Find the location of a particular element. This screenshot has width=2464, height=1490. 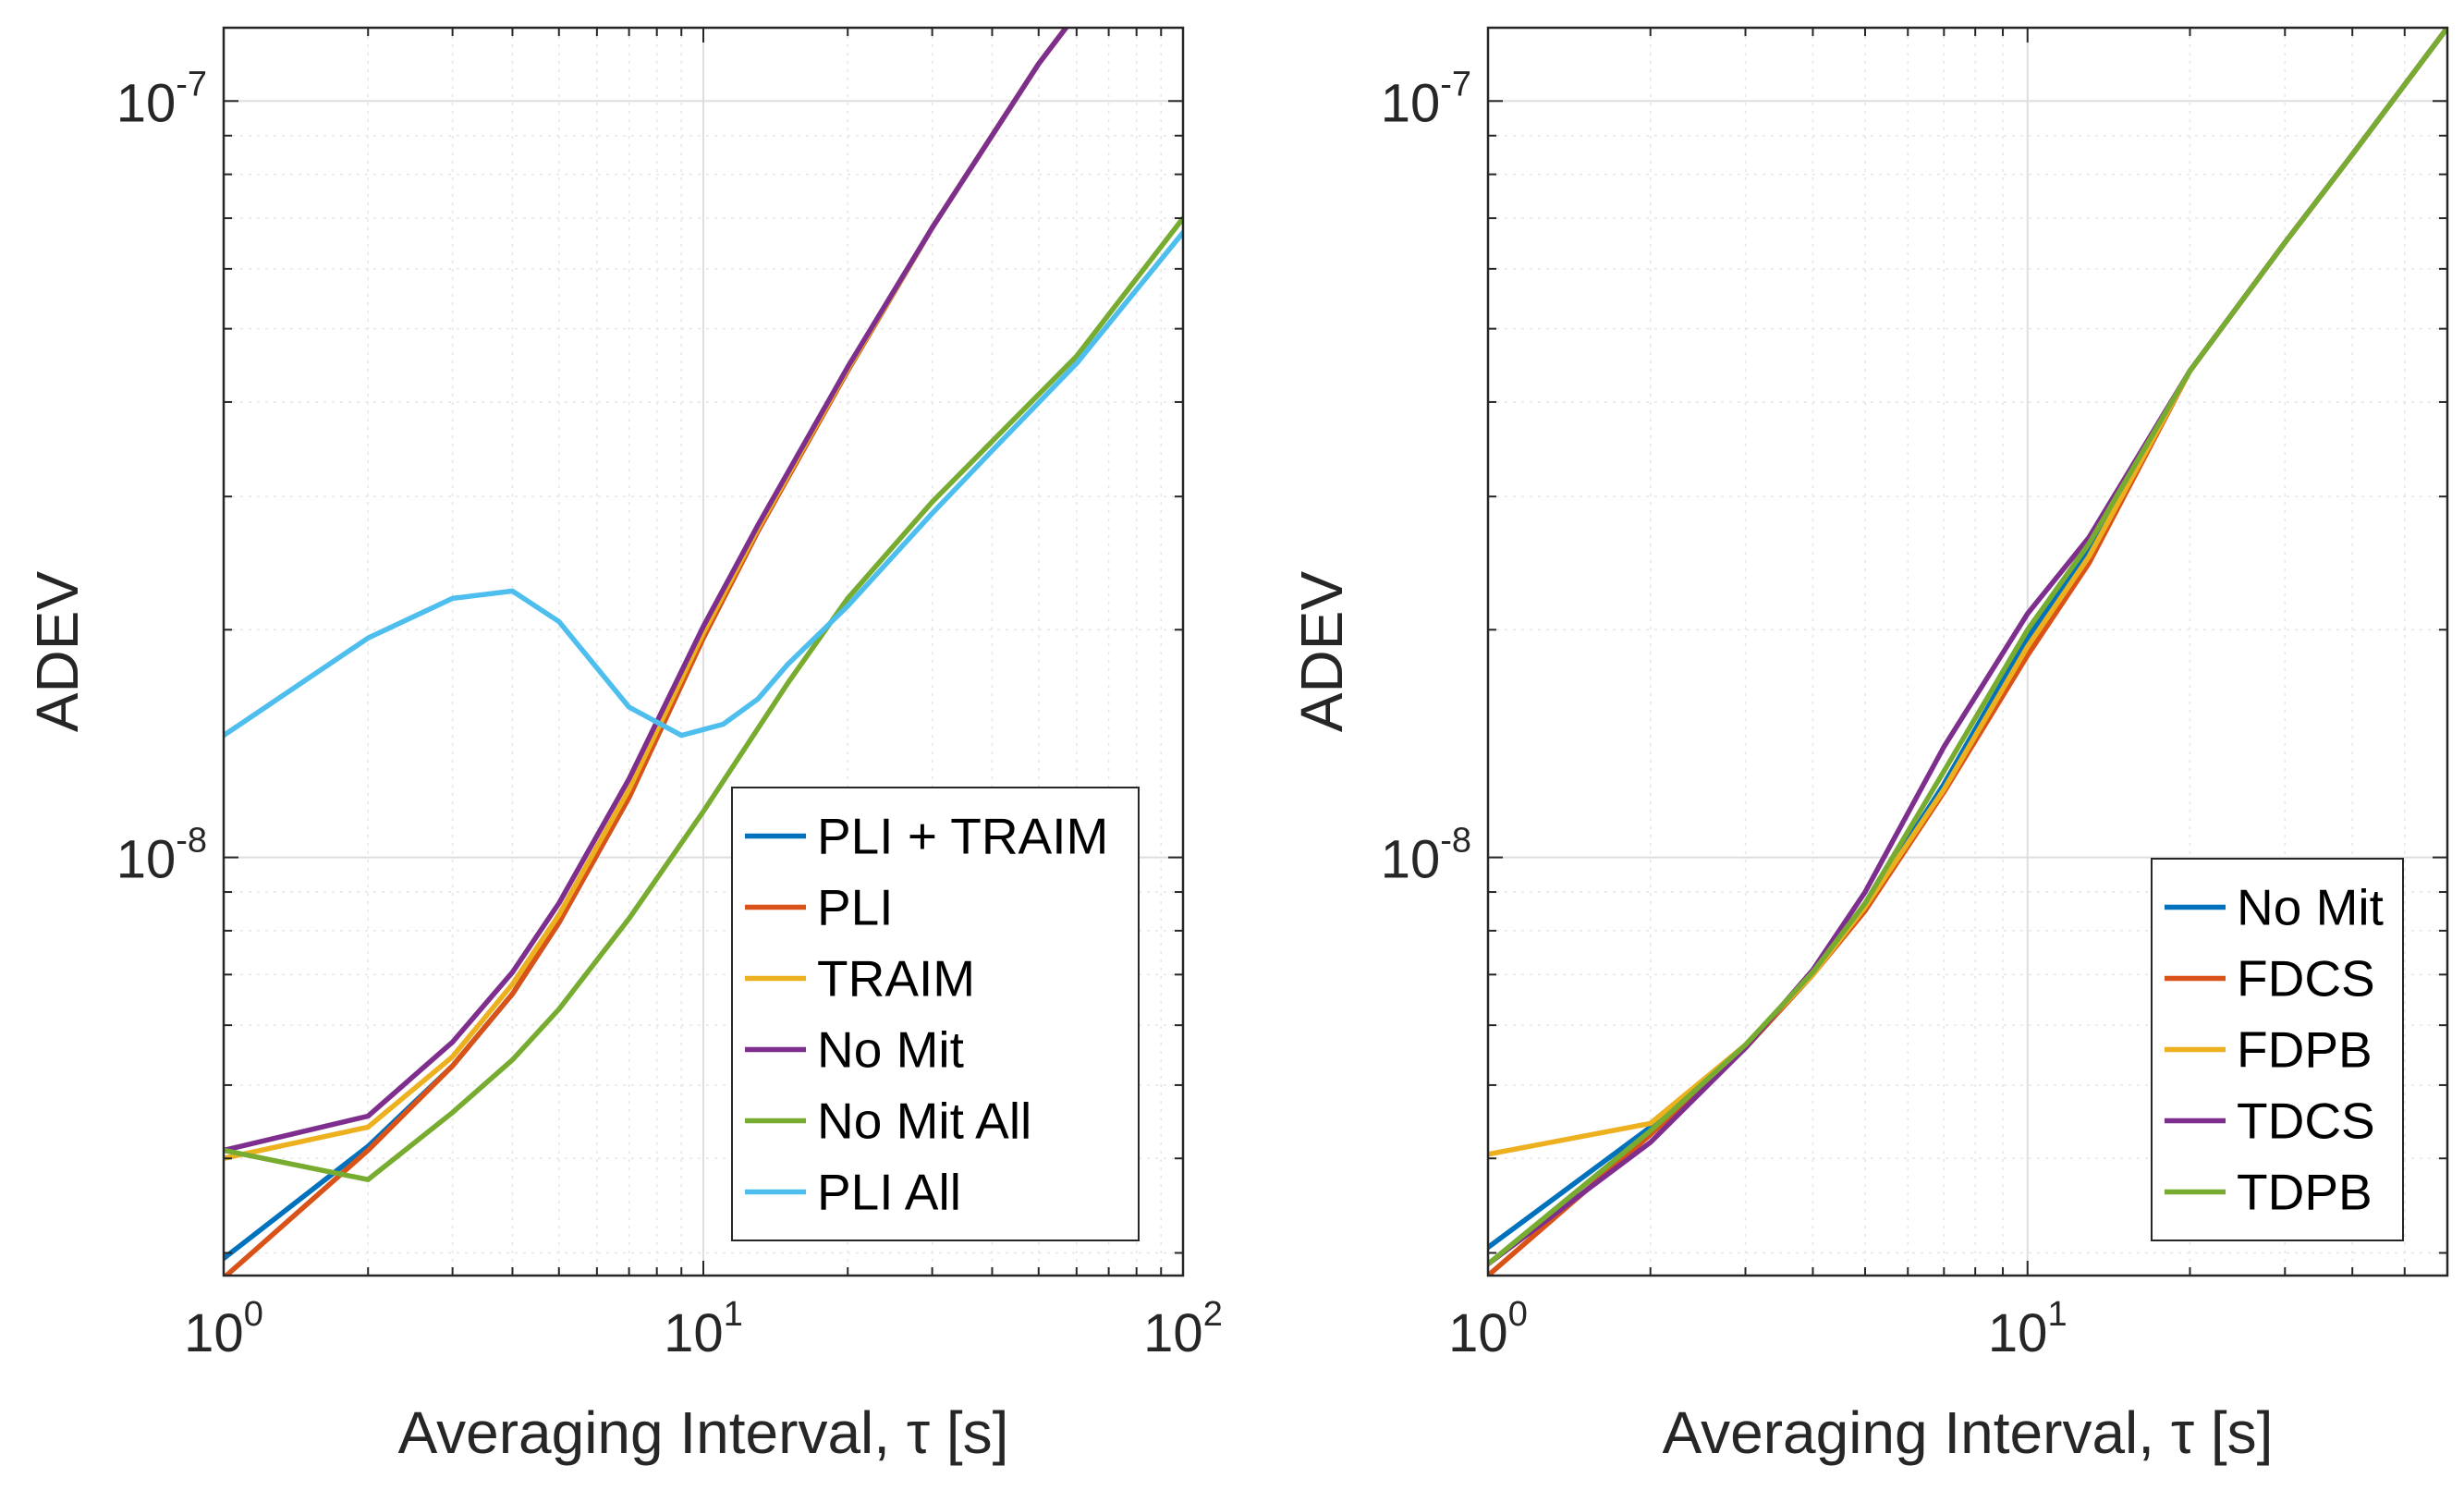

legend-entry-label: TRAIM is located at coordinates (896, 979).